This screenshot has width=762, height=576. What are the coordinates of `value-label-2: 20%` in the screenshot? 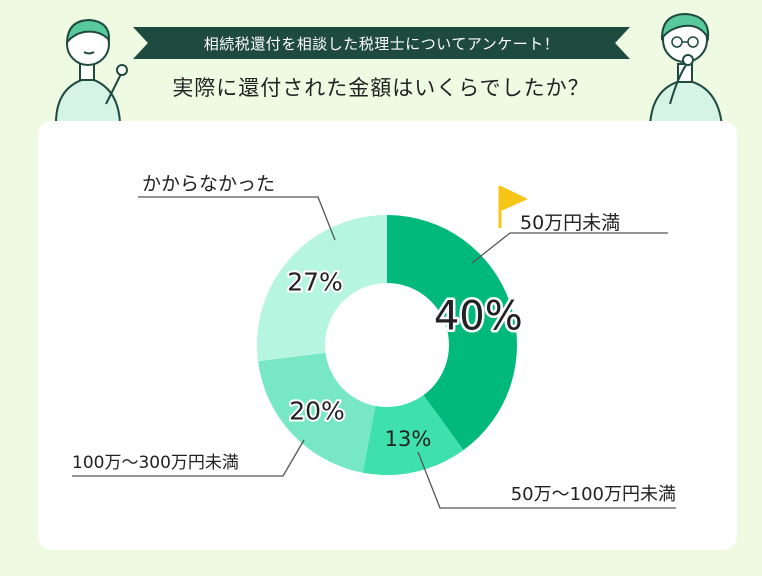 It's located at (317, 410).